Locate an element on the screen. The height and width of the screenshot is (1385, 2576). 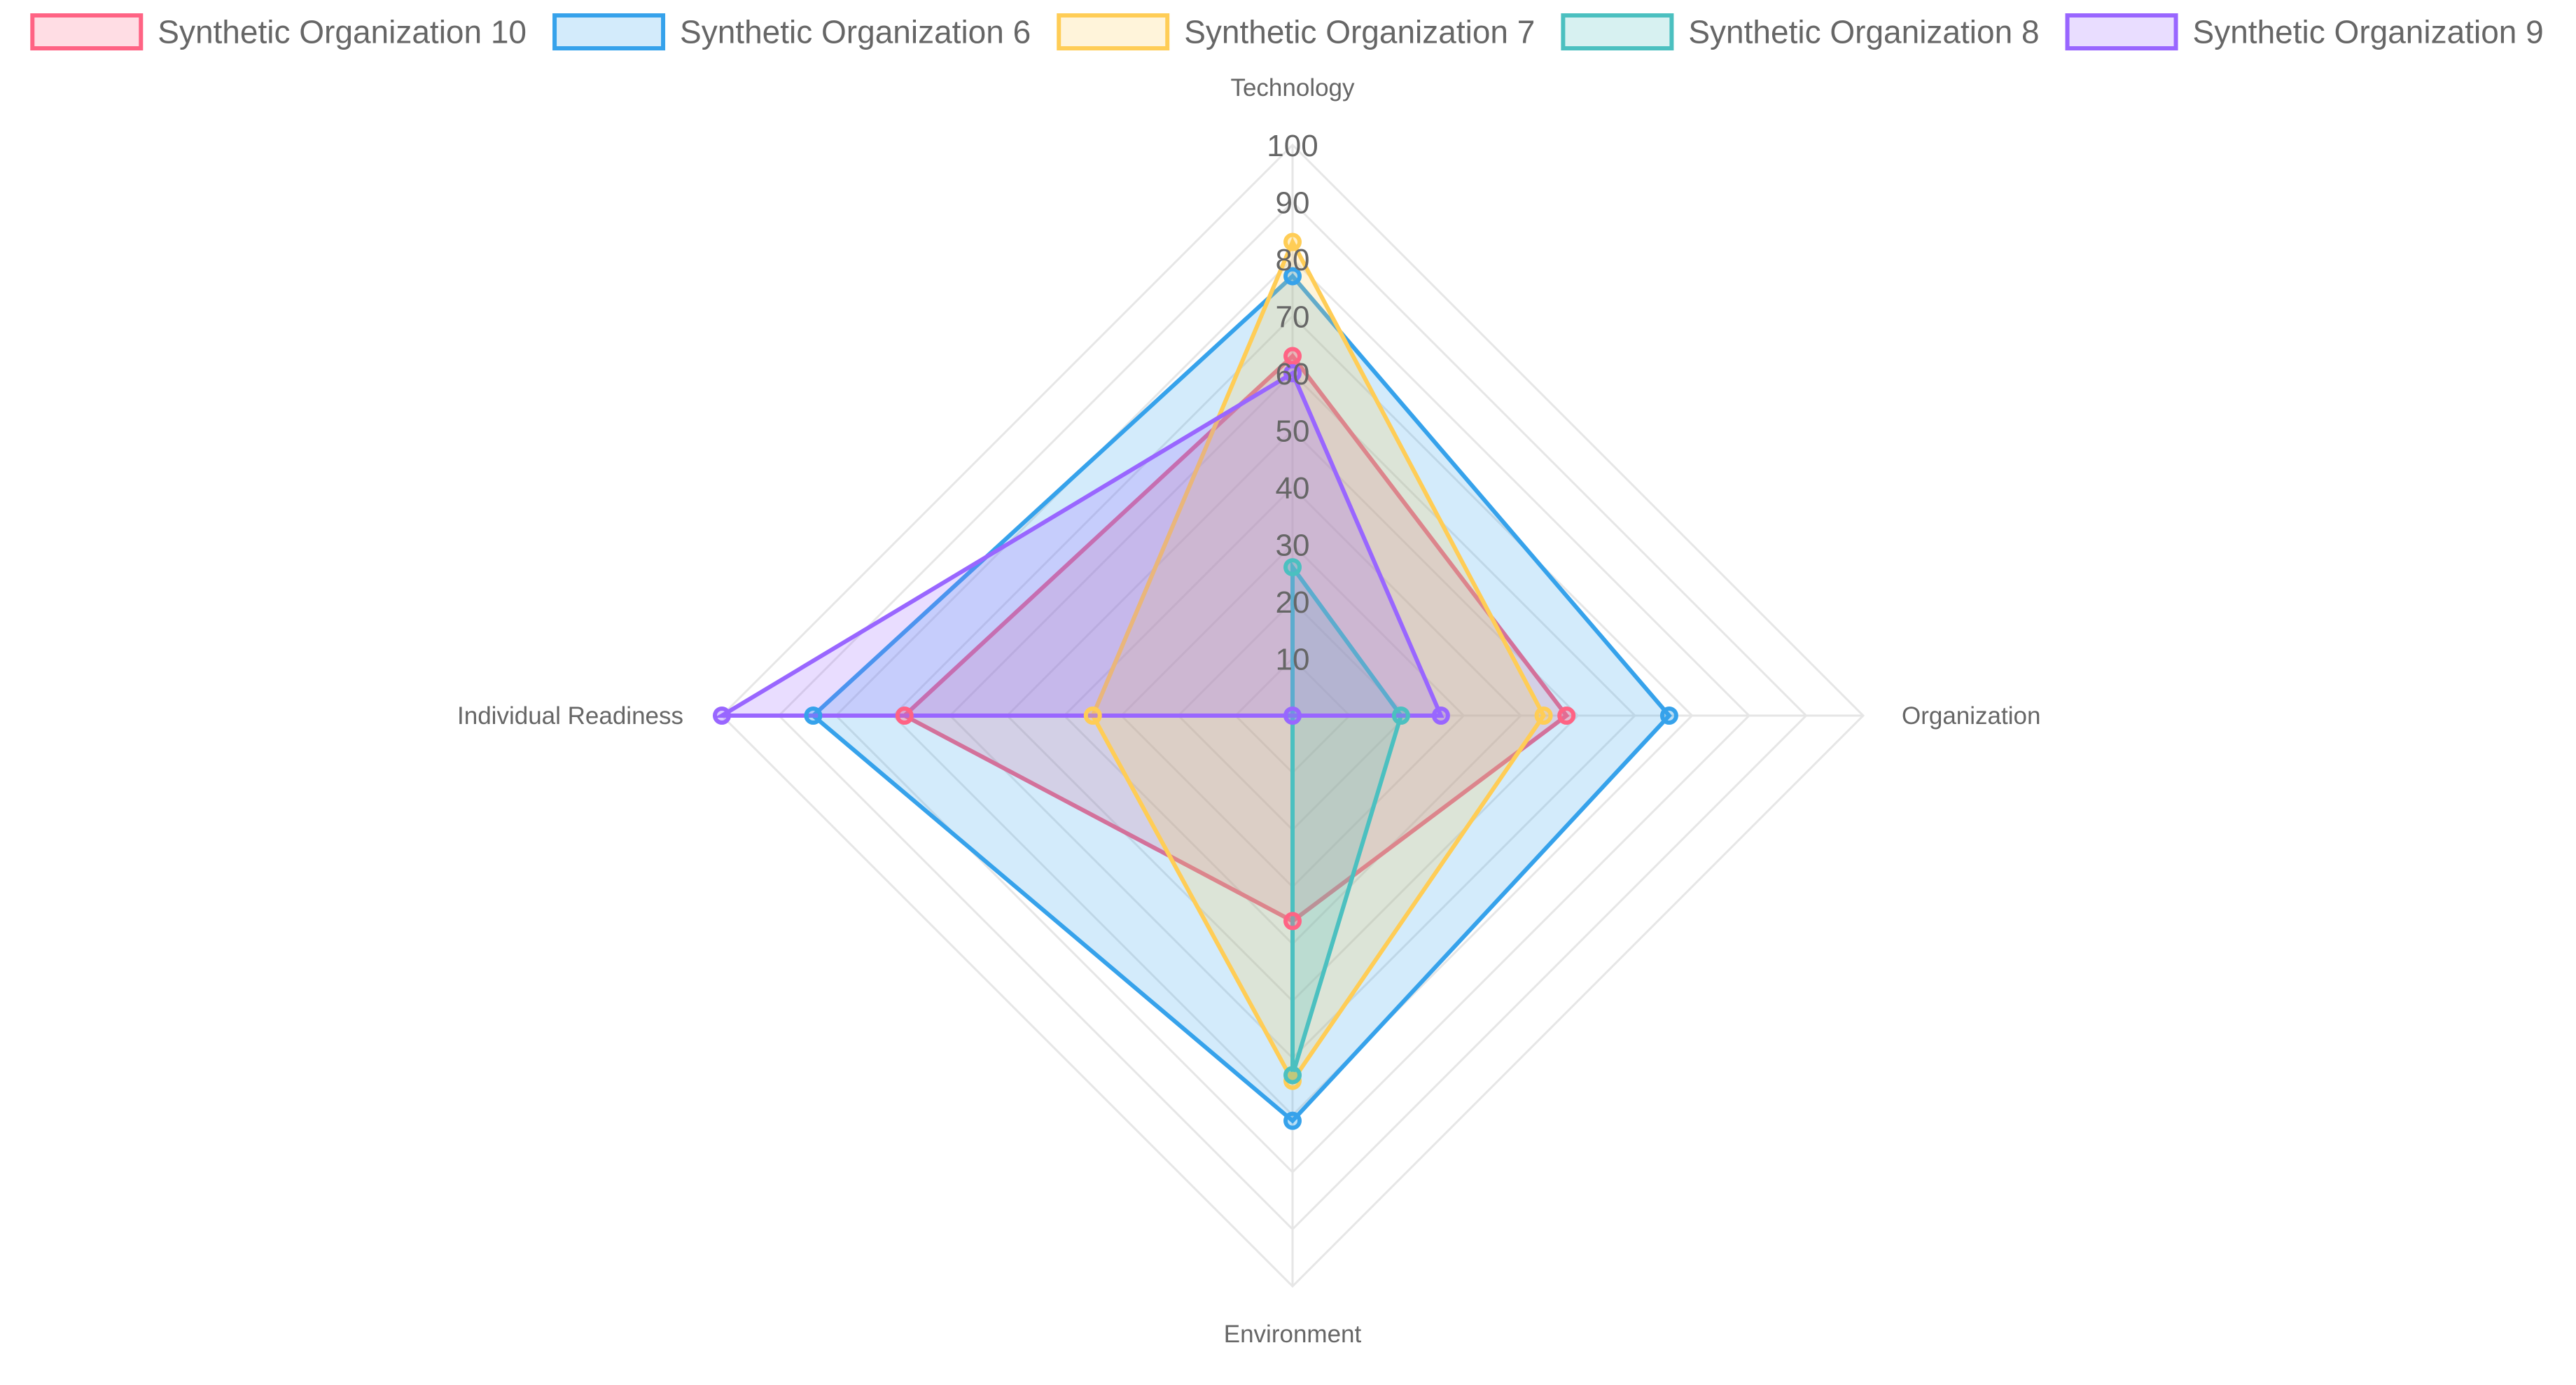
data-point-synthetic-organization-8-technology is located at coordinates (1292, 568).